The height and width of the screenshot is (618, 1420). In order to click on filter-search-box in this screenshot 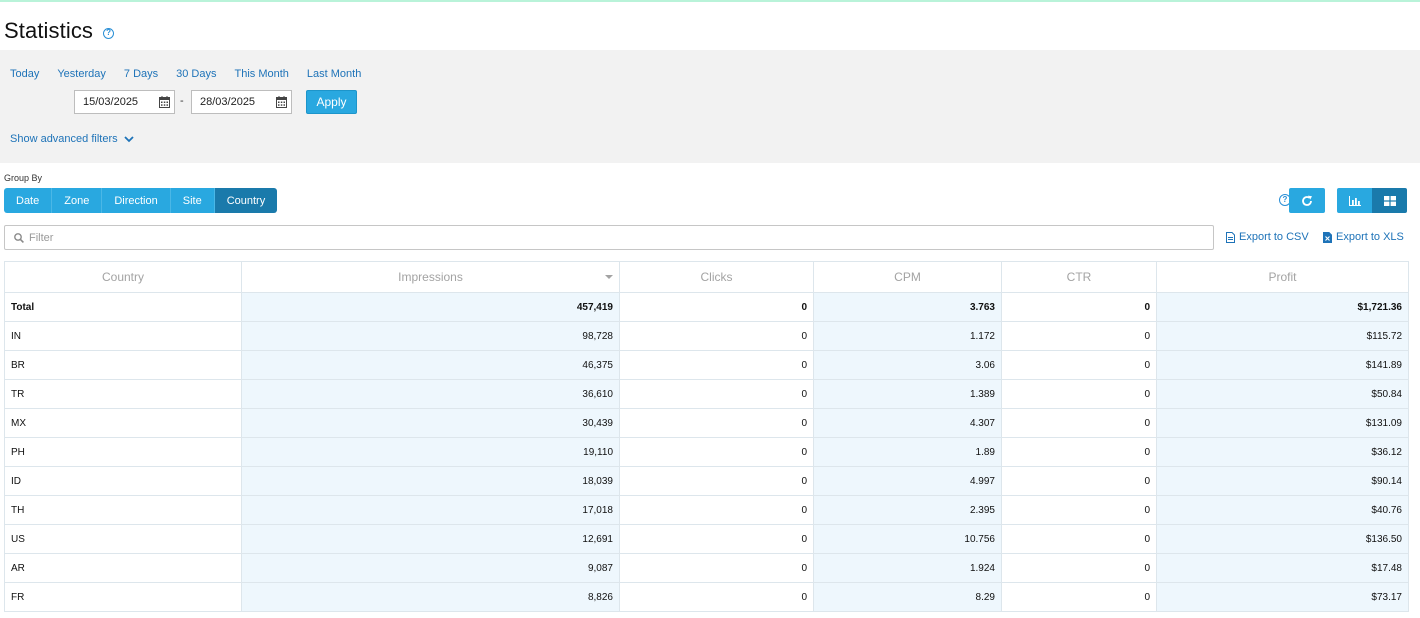, I will do `click(609, 237)`.